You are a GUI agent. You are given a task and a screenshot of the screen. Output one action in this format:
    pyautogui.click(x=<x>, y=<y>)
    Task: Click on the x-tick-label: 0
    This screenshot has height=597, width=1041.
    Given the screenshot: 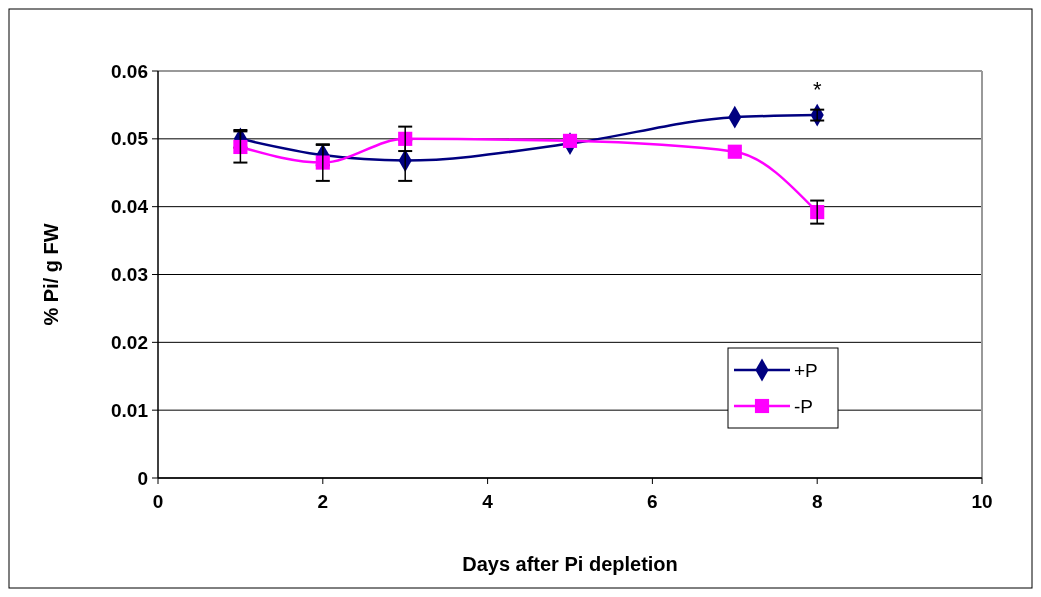 What is the action you would take?
    pyautogui.click(x=158, y=501)
    